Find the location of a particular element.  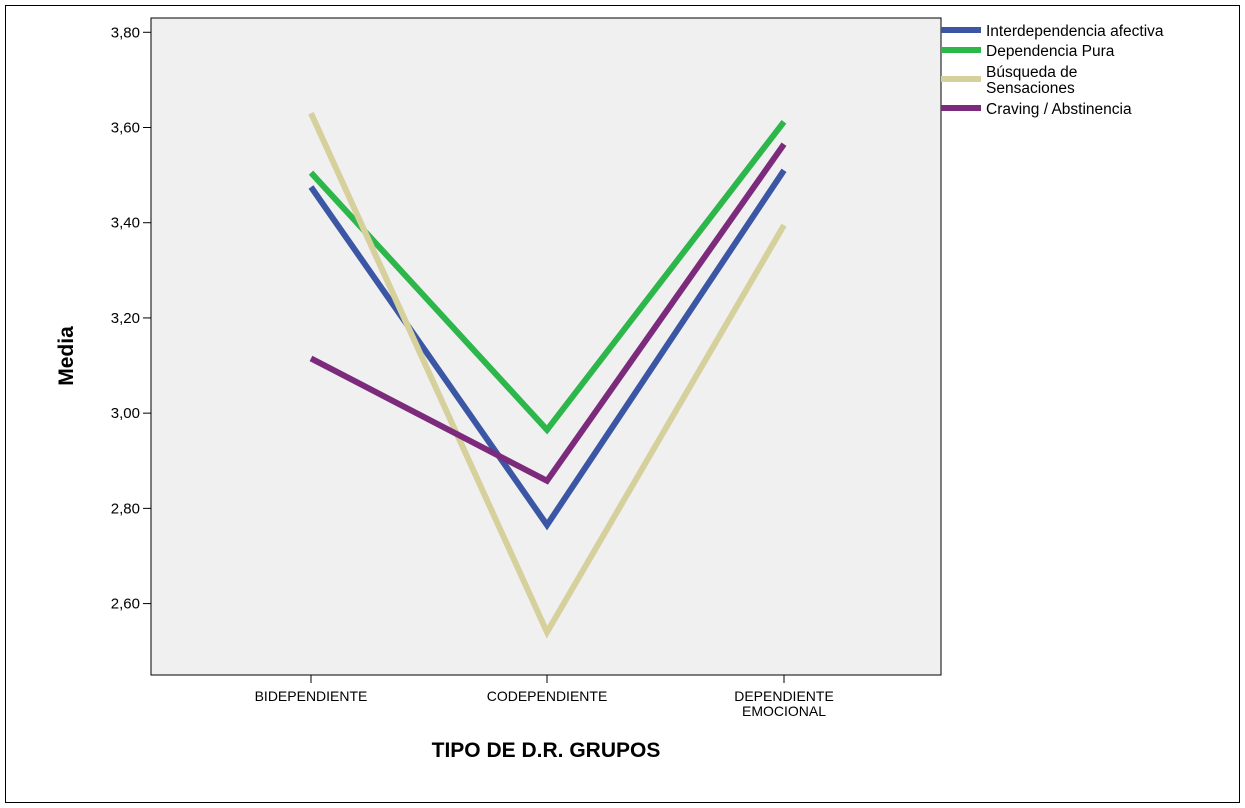

y-axis-title: Media is located at coordinates (66, 356).